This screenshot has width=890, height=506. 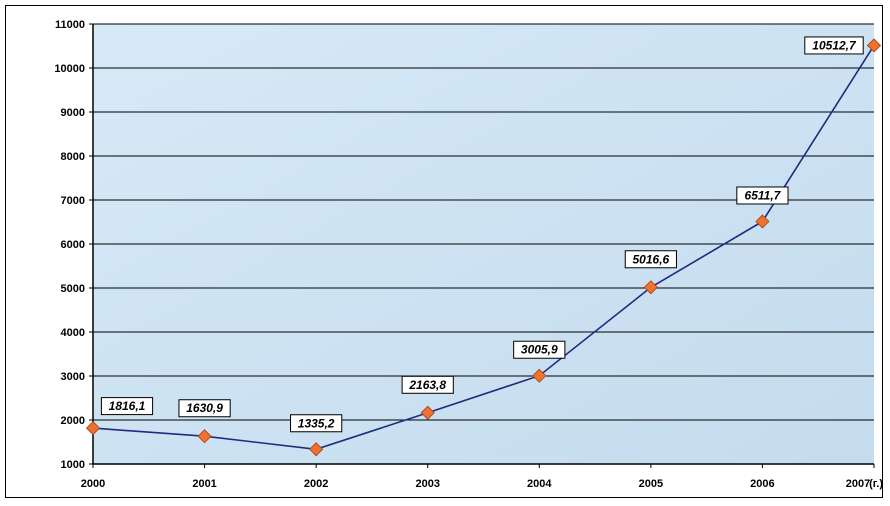 I want to click on data-label: 1630,9, so click(x=204, y=408).